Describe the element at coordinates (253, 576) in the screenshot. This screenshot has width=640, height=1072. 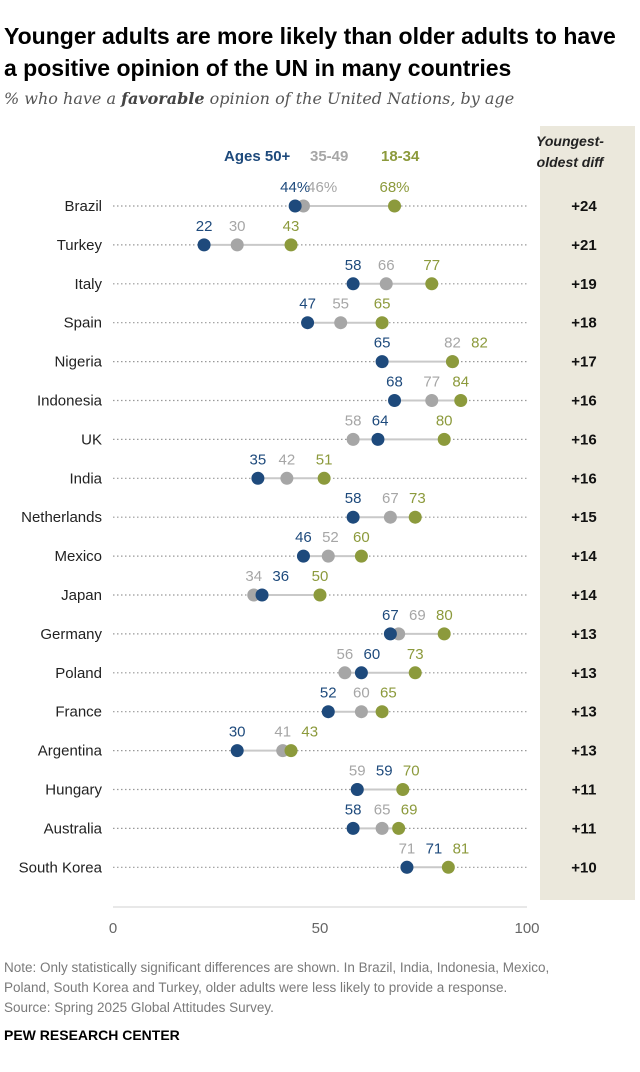
I see `value-label-mid: 34` at that location.